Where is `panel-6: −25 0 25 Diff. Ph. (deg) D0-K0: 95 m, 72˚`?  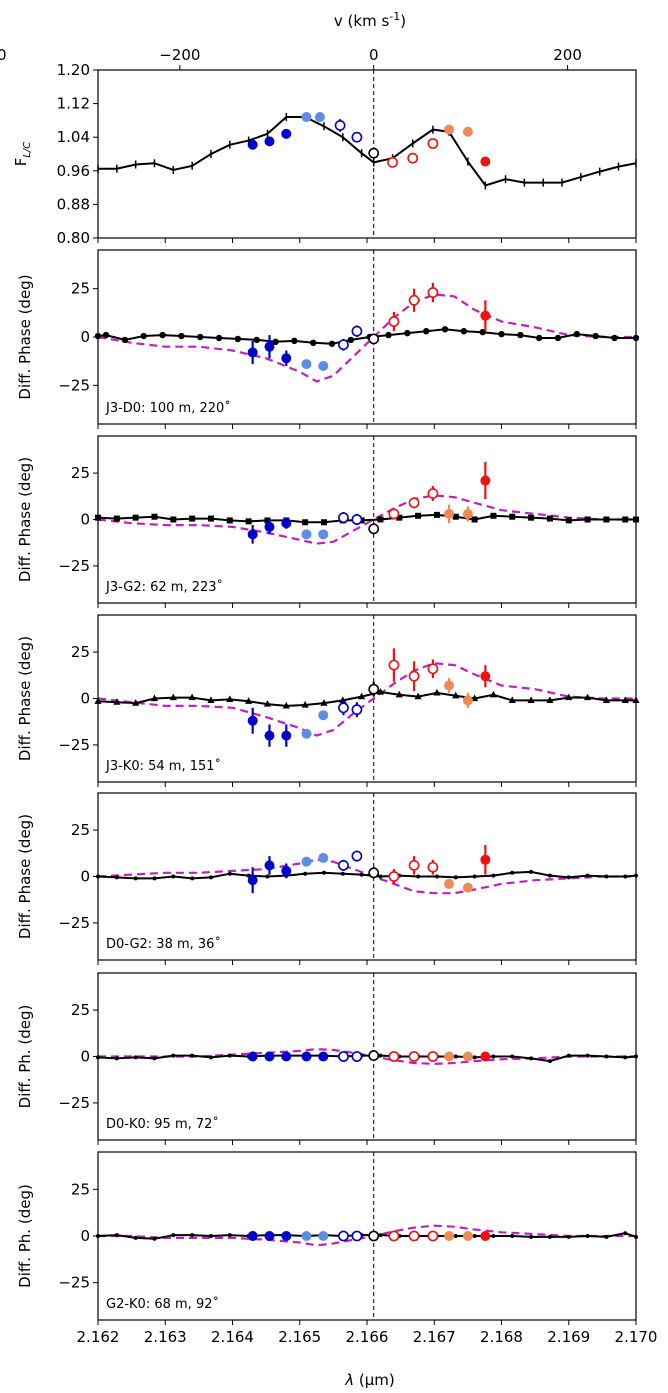
panel-6: −25 0 25 Diff. Ph. (deg) D0-K0: 95 m, 72˚ is located at coordinates (327, 1058).